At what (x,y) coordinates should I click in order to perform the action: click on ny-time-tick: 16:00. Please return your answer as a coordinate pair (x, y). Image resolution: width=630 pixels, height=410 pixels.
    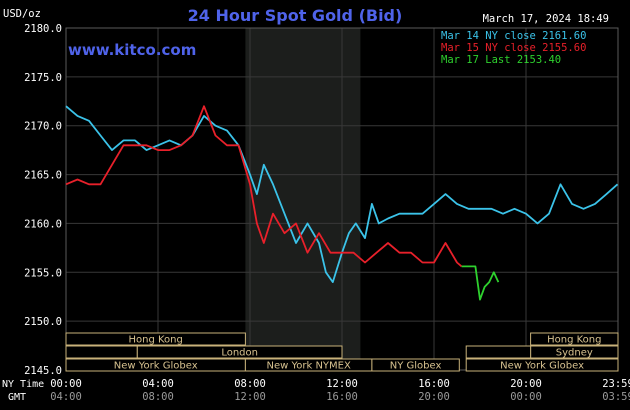
    Looking at the image, I should click on (434, 384).